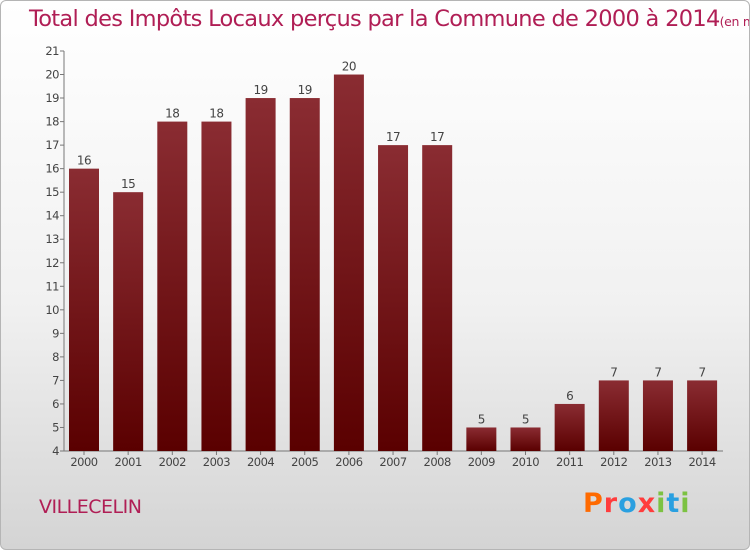  What do you see at coordinates (55, 451) in the screenshot?
I see `y-tick-label: 4` at bounding box center [55, 451].